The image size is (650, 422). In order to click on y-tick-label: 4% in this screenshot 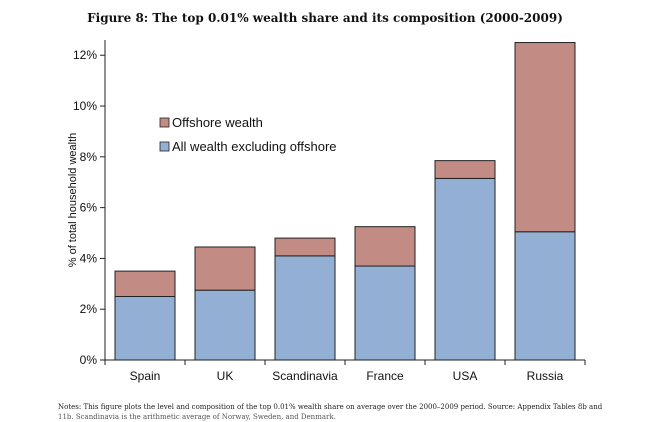, I will do `click(89, 258)`.